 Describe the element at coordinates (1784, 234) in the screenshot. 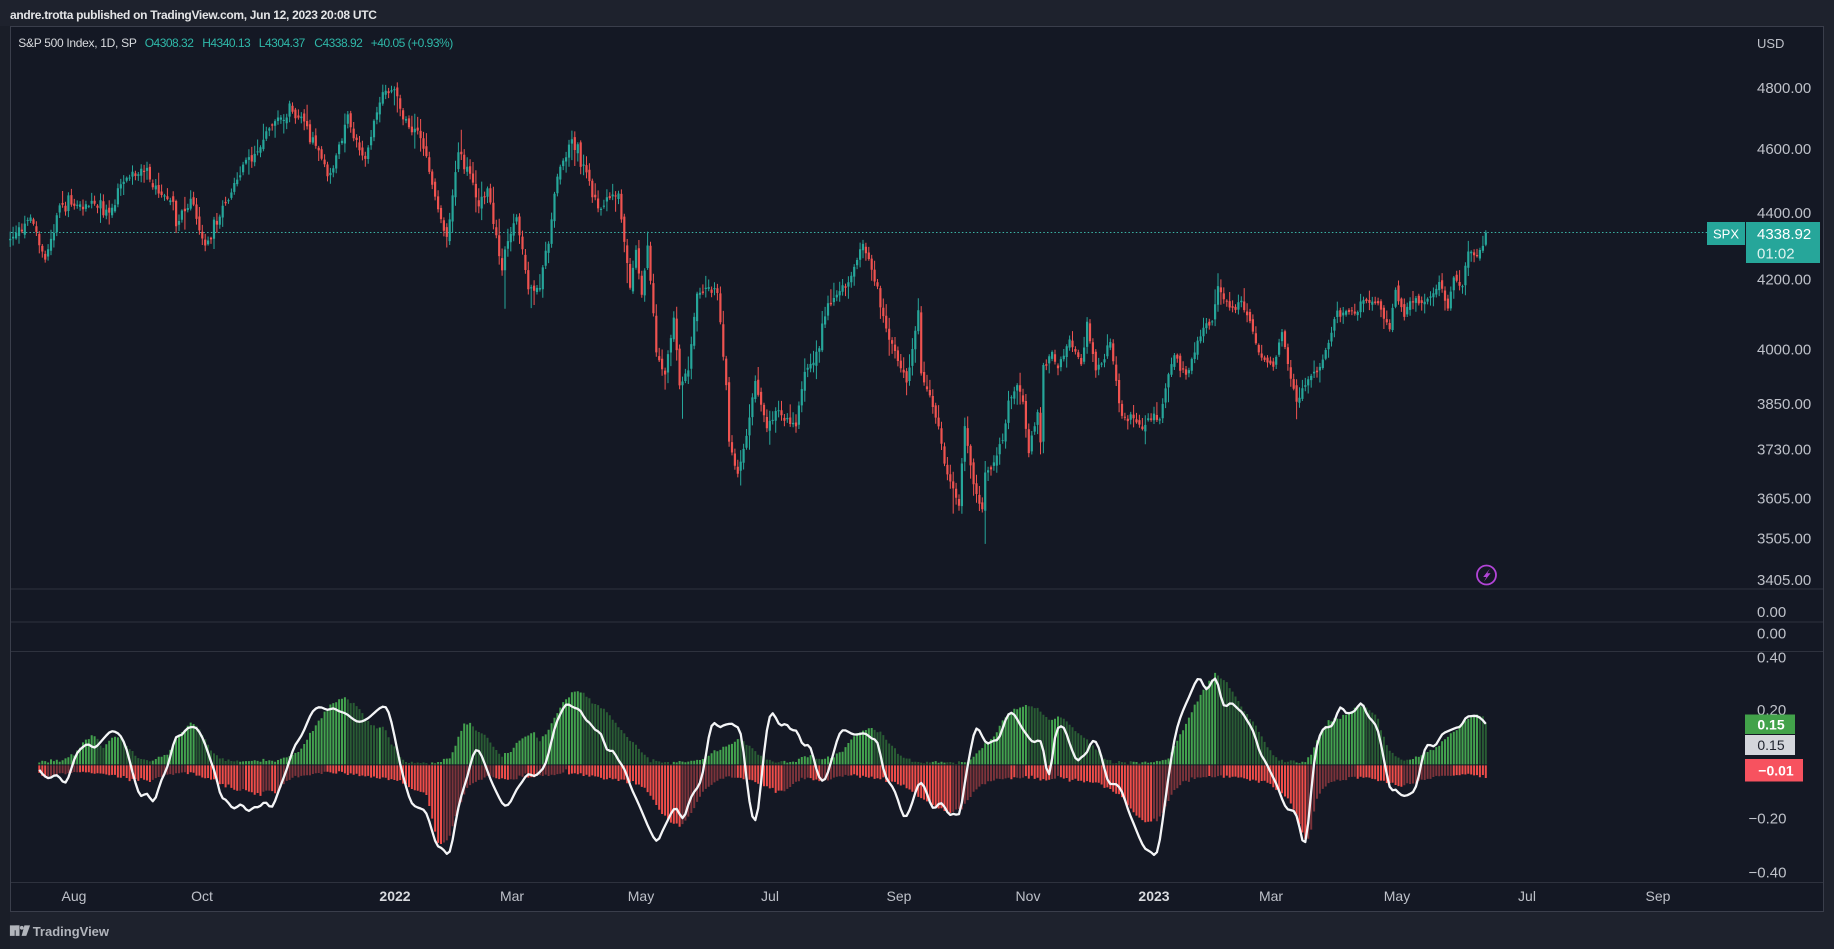

I see `svg-text: 4338.92` at that location.